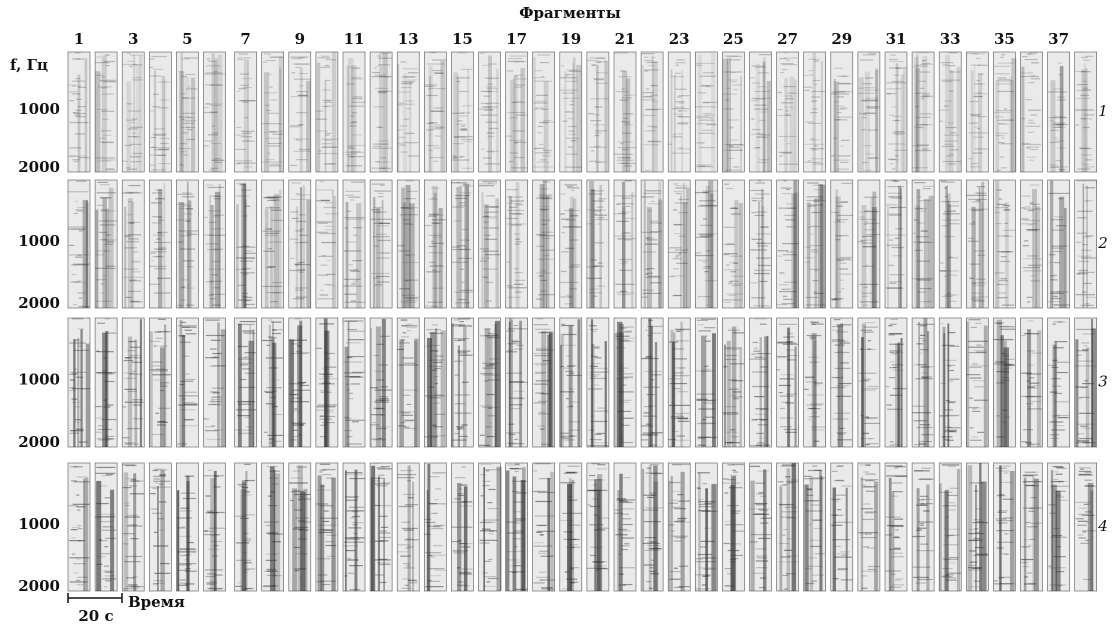  I want to click on panel, so click(1085, 244).